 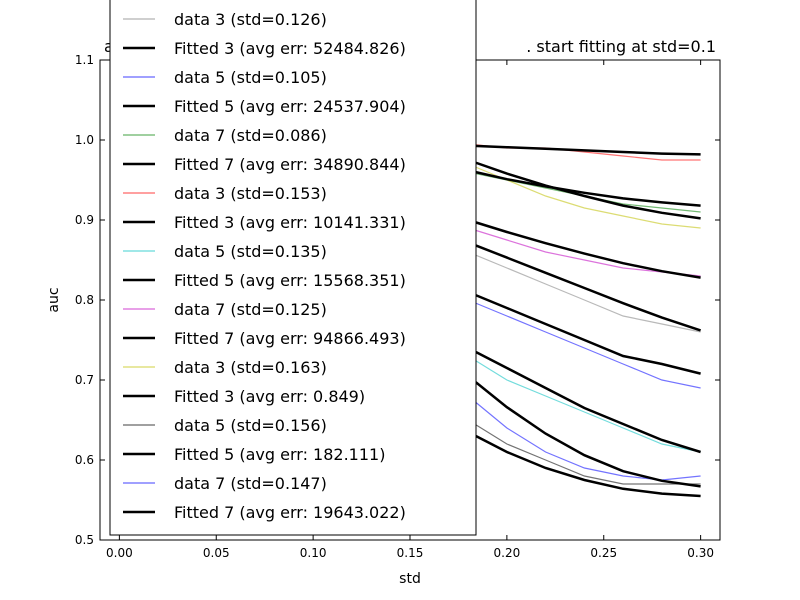 I want to click on legend-label: Fitted 5 (avg err: 15568.351), so click(x=290, y=280).